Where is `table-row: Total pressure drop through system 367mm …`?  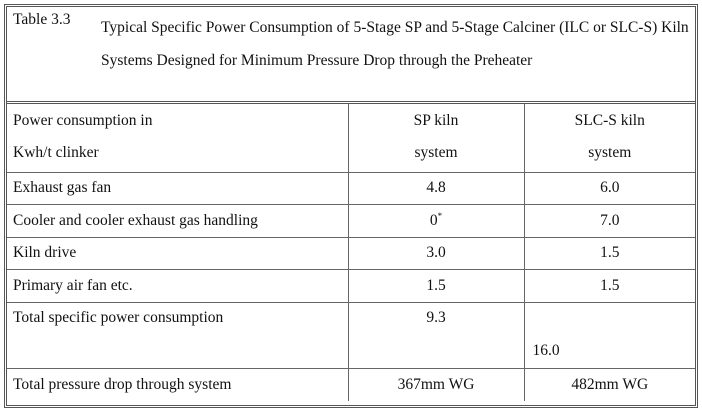 table-row: Total pressure drop through system 367mm … is located at coordinates (351, 384).